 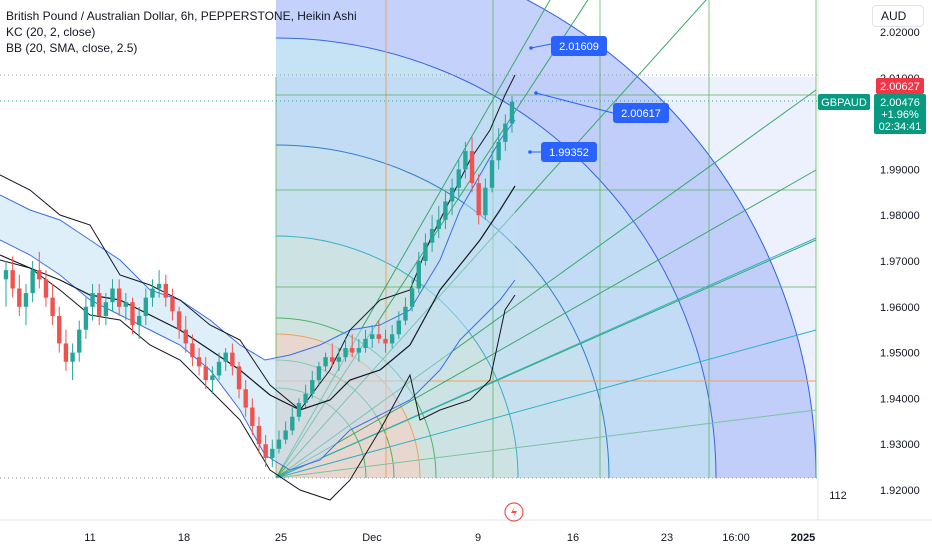 I want to click on time-tick-label: 25, so click(x=281, y=538).